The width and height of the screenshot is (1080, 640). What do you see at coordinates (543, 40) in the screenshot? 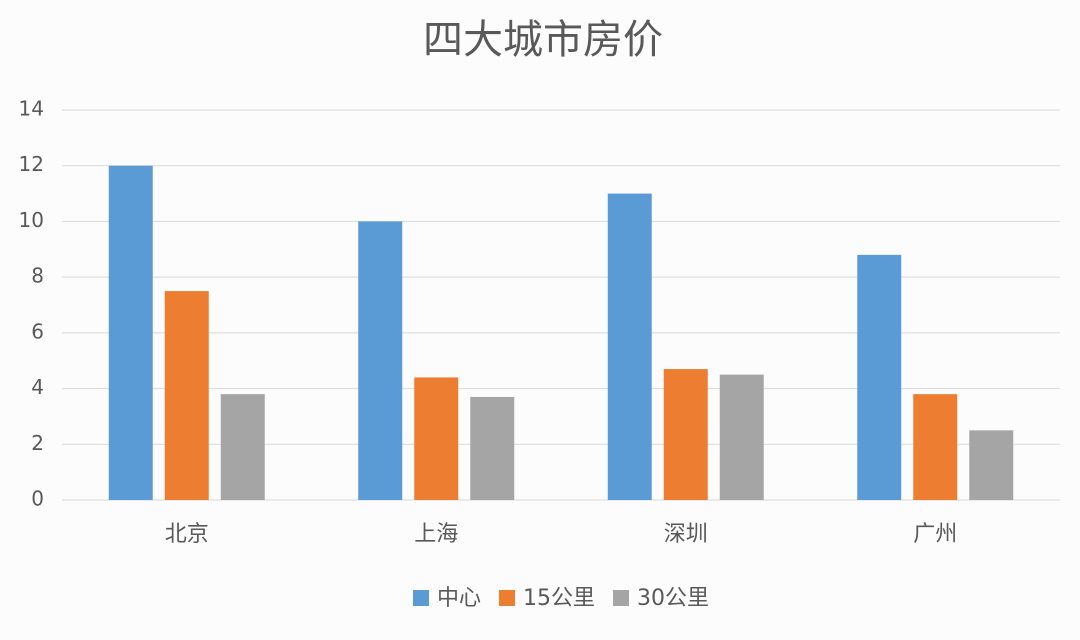
I see `chart-title: 四大城市房价` at bounding box center [543, 40].